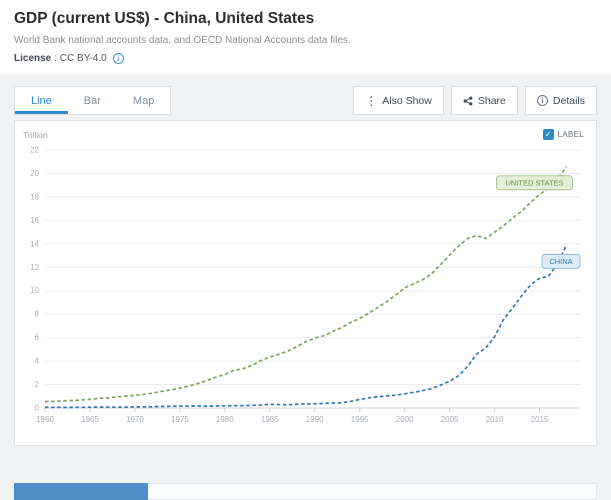 The width and height of the screenshot is (611, 500). What do you see at coordinates (371, 101) in the screenshot?
I see `kebab-icon` at bounding box center [371, 101].